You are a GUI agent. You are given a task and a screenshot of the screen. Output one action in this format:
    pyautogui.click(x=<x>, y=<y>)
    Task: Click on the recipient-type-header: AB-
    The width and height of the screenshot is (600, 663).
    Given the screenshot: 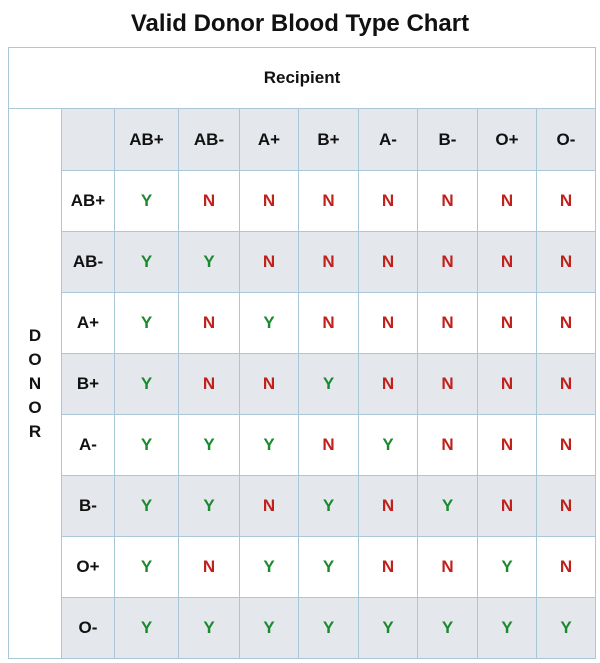 What is the action you would take?
    pyautogui.click(x=209, y=139)
    